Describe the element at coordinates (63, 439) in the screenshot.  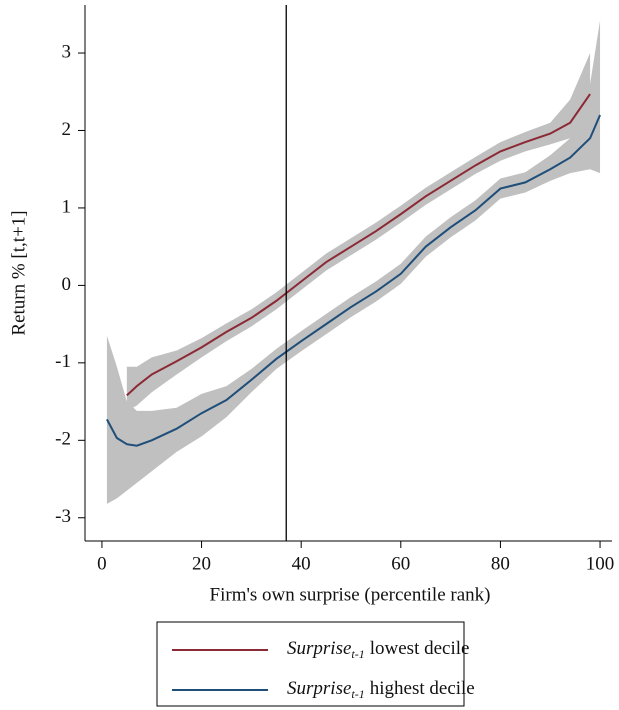
I see `y-tick-label: -2` at that location.